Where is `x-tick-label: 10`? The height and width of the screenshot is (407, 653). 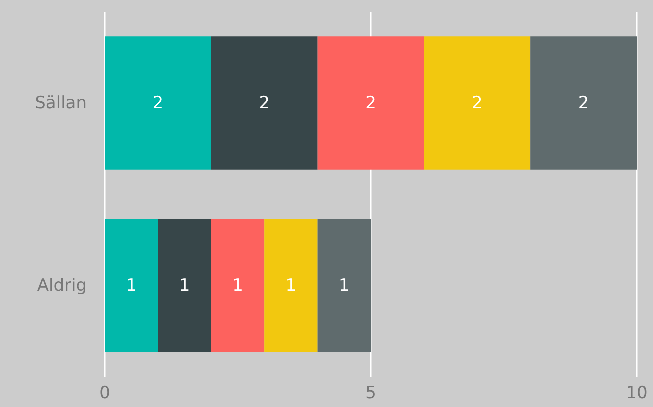 x-tick-label: 10 is located at coordinates (637, 394).